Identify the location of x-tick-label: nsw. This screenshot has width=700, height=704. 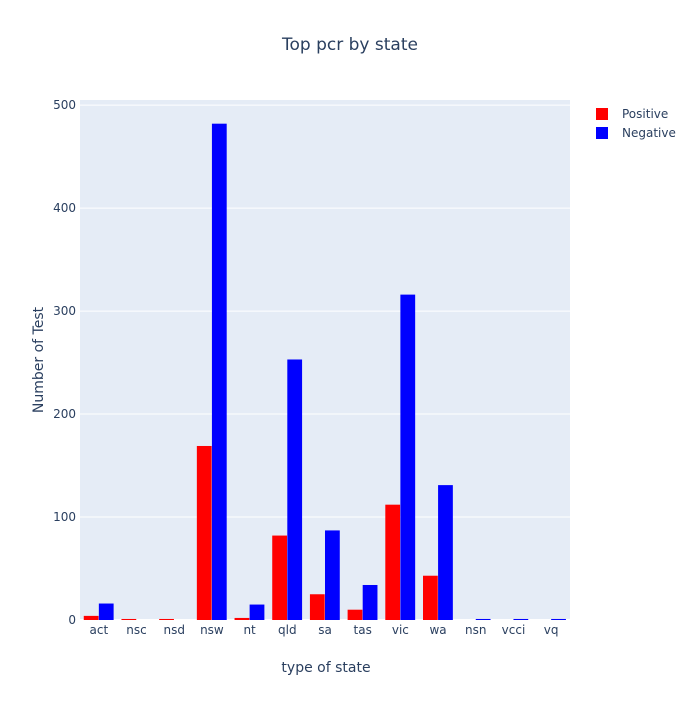
(212, 630).